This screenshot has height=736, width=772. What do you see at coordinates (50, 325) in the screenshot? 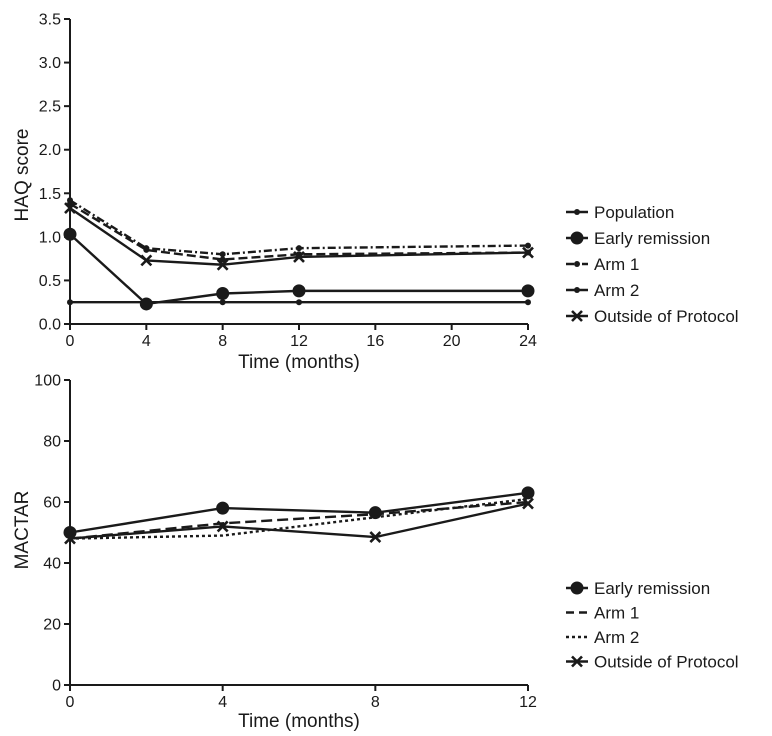
I see `y-tick-label-0: 0.0` at bounding box center [50, 325].